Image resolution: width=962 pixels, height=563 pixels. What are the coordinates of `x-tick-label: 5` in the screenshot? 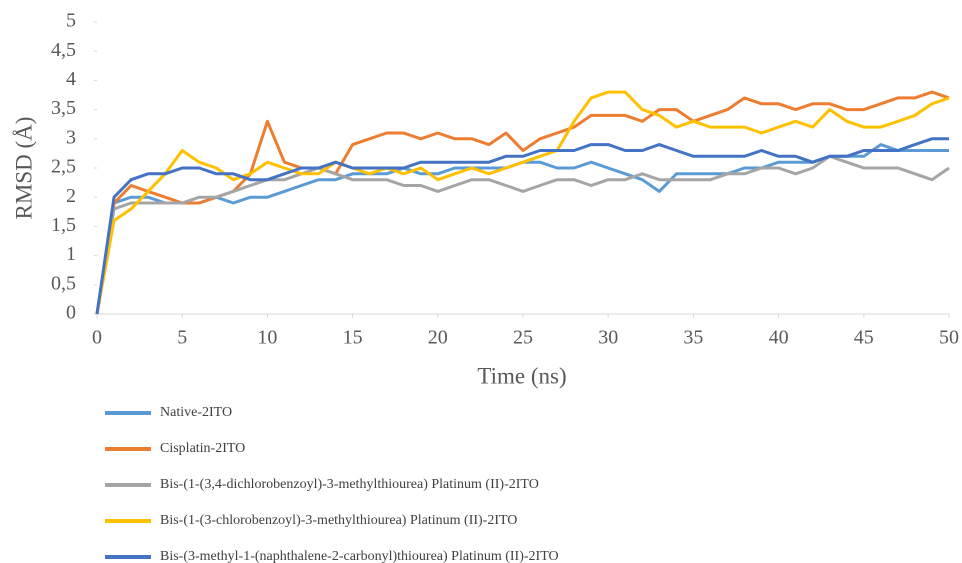 It's located at (182, 338).